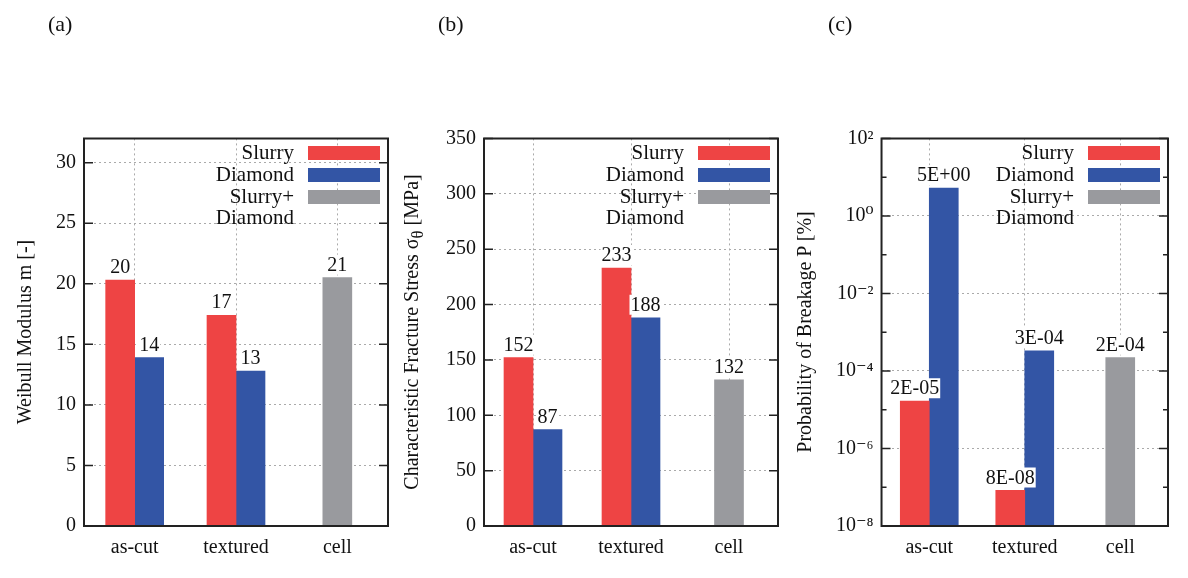 The width and height of the screenshot is (1188, 578). Describe the element at coordinates (1010, 476) in the screenshot. I see `data-label: 8E-08` at that location.